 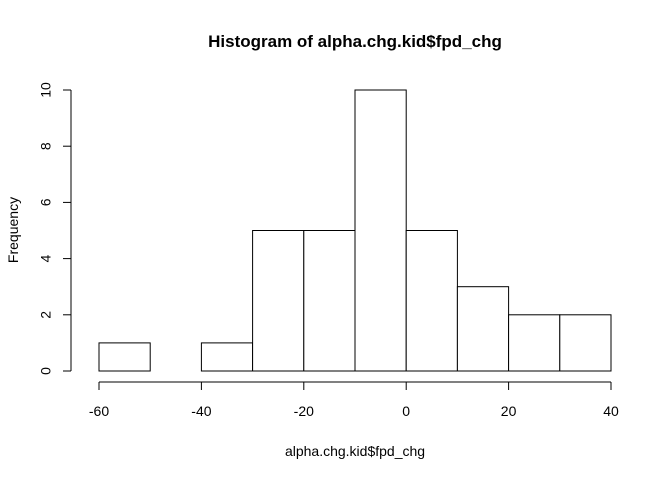 What do you see at coordinates (354, 400) in the screenshot?
I see `x-axis: -60 -40 -20 0 20 40` at bounding box center [354, 400].